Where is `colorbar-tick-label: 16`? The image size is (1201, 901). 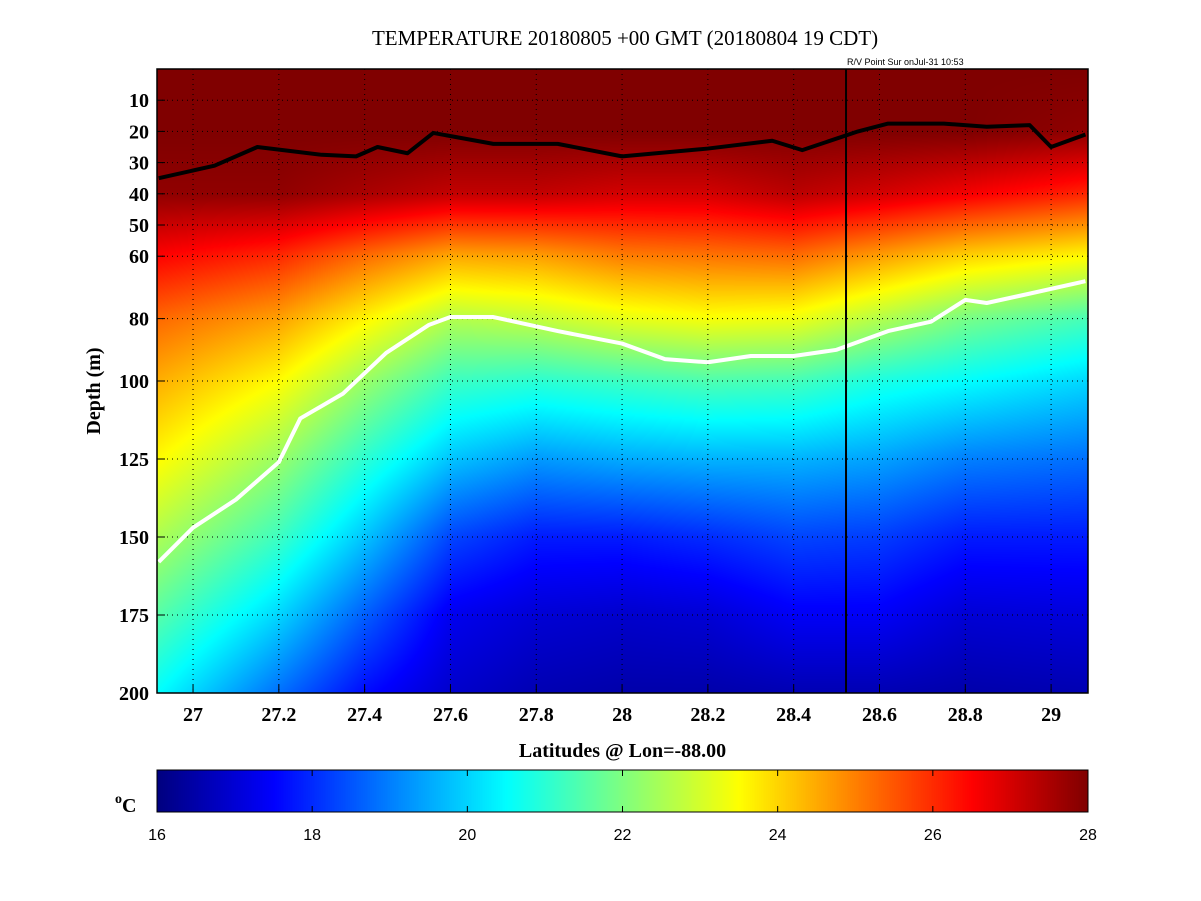 colorbar-tick-label: 16 is located at coordinates (157, 835).